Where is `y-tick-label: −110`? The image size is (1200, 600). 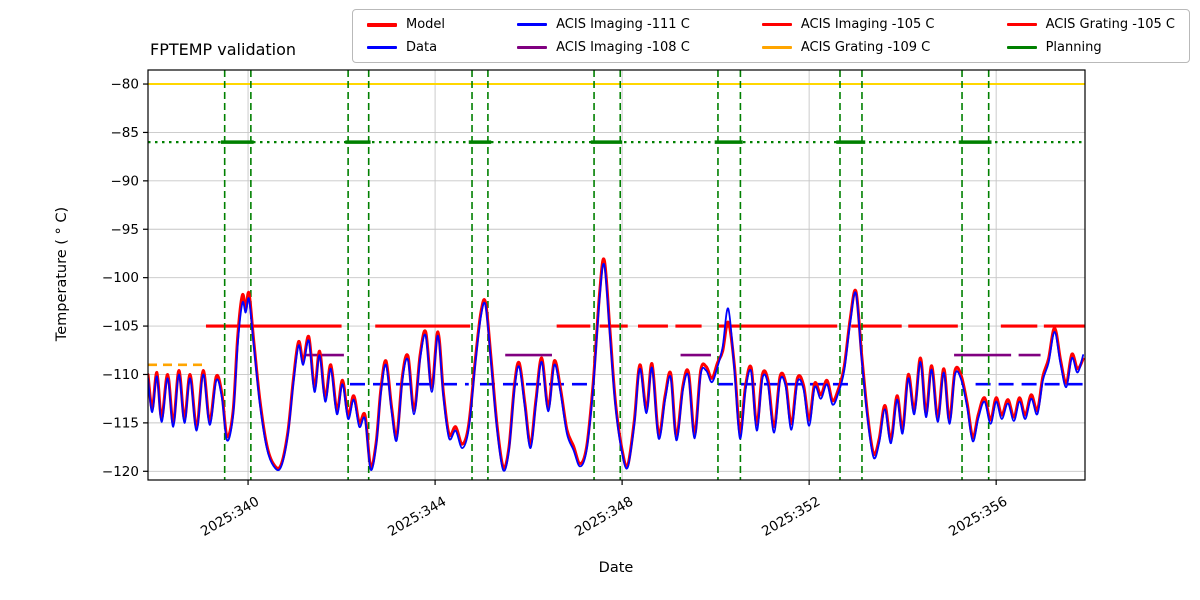
y-tick-label: −110 is located at coordinates (120, 375).